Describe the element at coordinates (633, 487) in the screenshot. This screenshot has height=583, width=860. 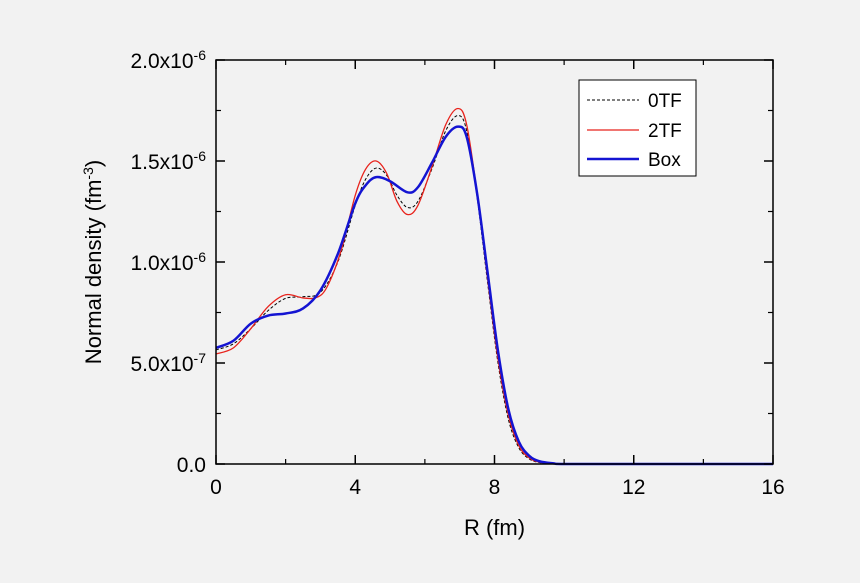
I see `x-tick-label: 12` at that location.